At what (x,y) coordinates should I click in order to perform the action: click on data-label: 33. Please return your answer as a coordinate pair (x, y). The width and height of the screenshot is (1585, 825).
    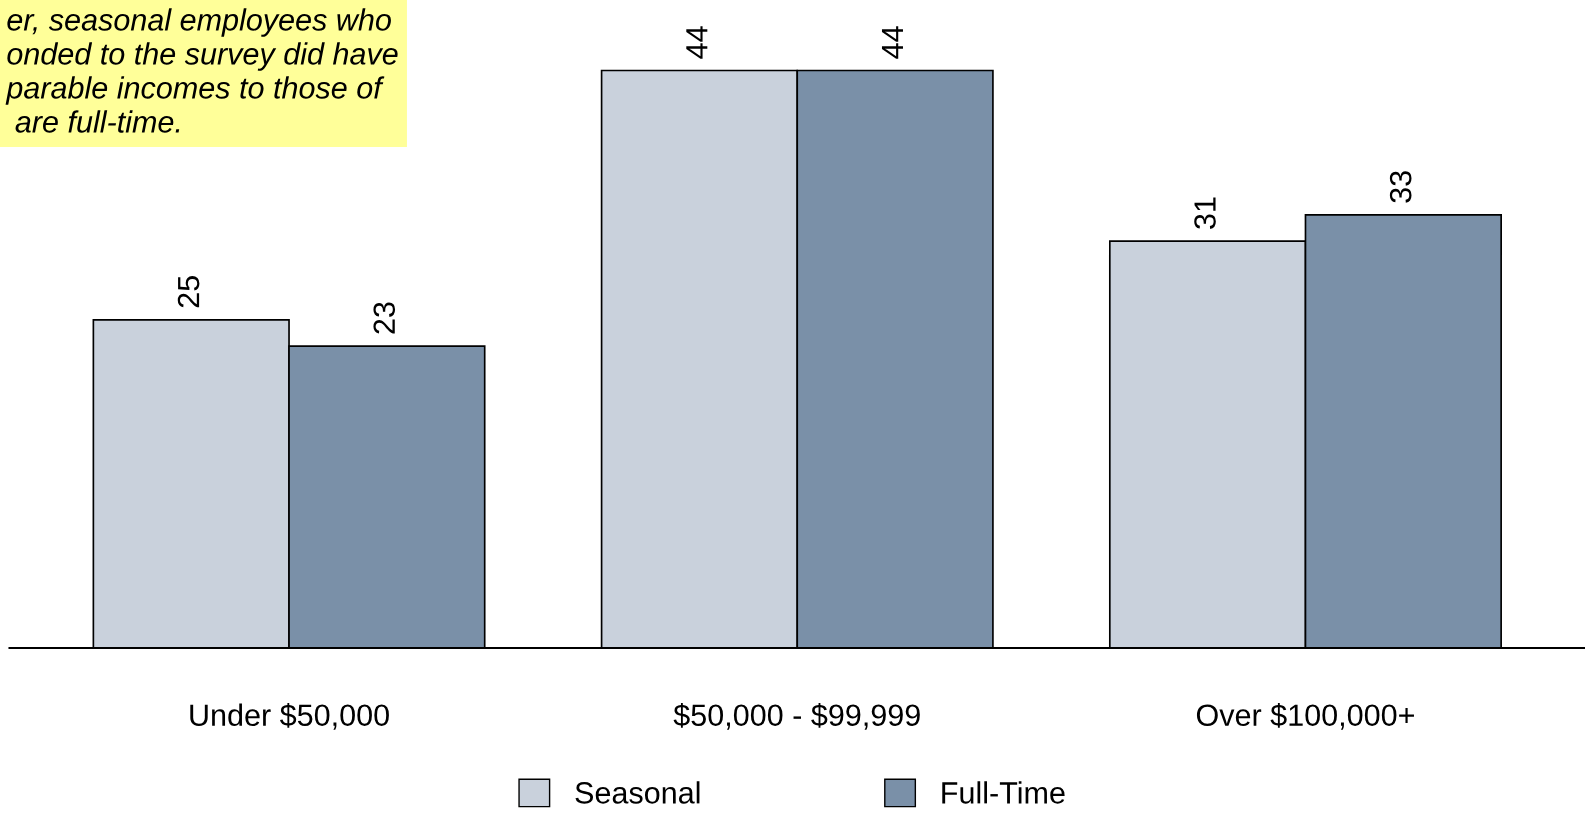
    Looking at the image, I should click on (1400, 187).